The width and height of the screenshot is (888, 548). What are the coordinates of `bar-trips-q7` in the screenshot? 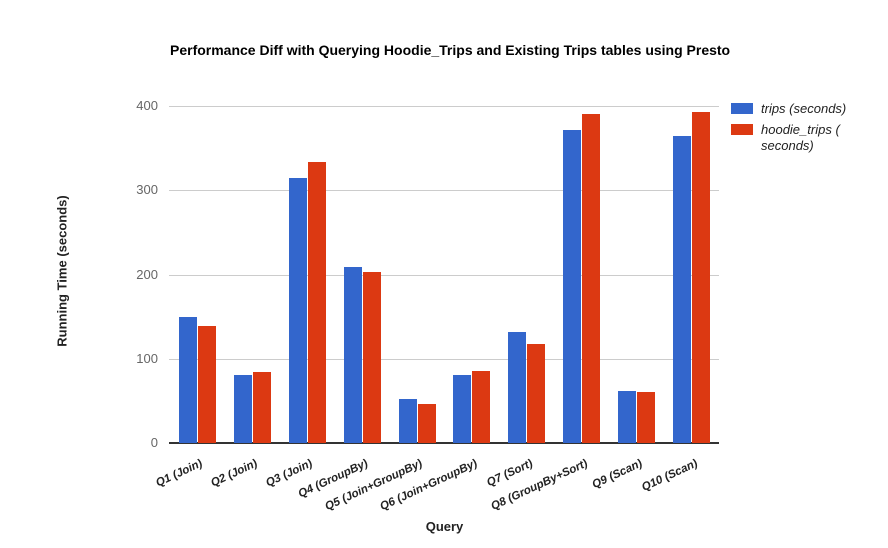 It's located at (517, 387).